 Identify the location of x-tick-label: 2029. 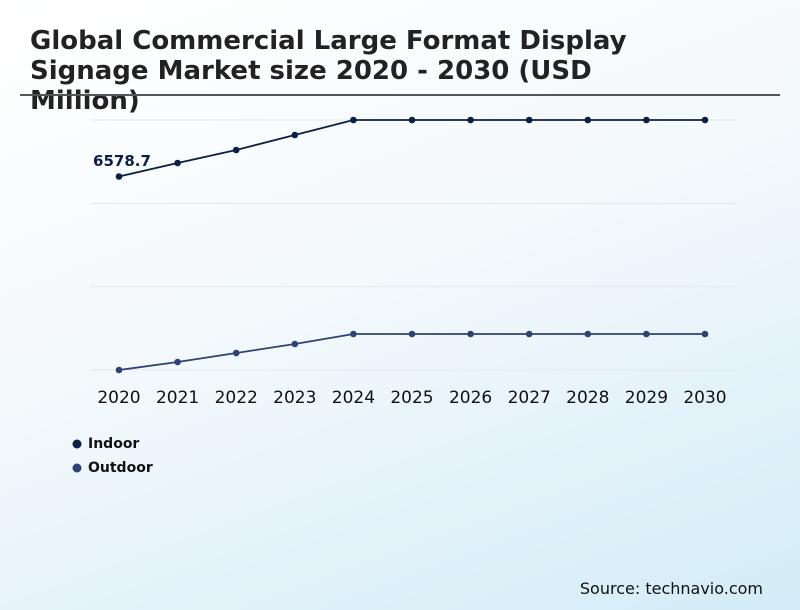
(646, 398).